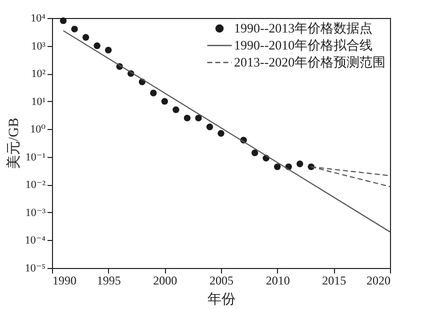  Describe the element at coordinates (38, 46) in the screenshot. I see `y-tick-label: 10³` at that location.